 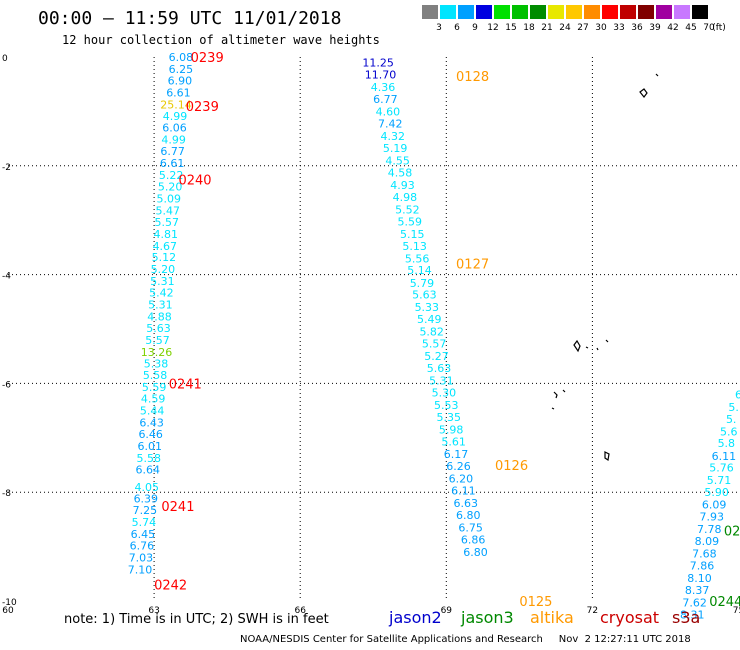 What do you see at coordinates (159, 316) in the screenshot?
I see `wave-height-value: 4.88` at bounding box center [159, 316].